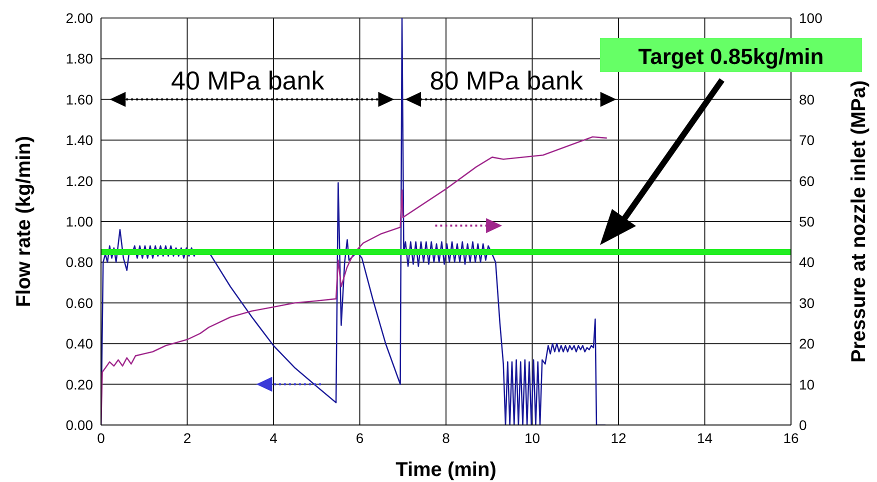 This screenshot has height=482, width=877. What do you see at coordinates (807, 99) in the screenshot?
I see `y2-tick-label: 80` at bounding box center [807, 99].